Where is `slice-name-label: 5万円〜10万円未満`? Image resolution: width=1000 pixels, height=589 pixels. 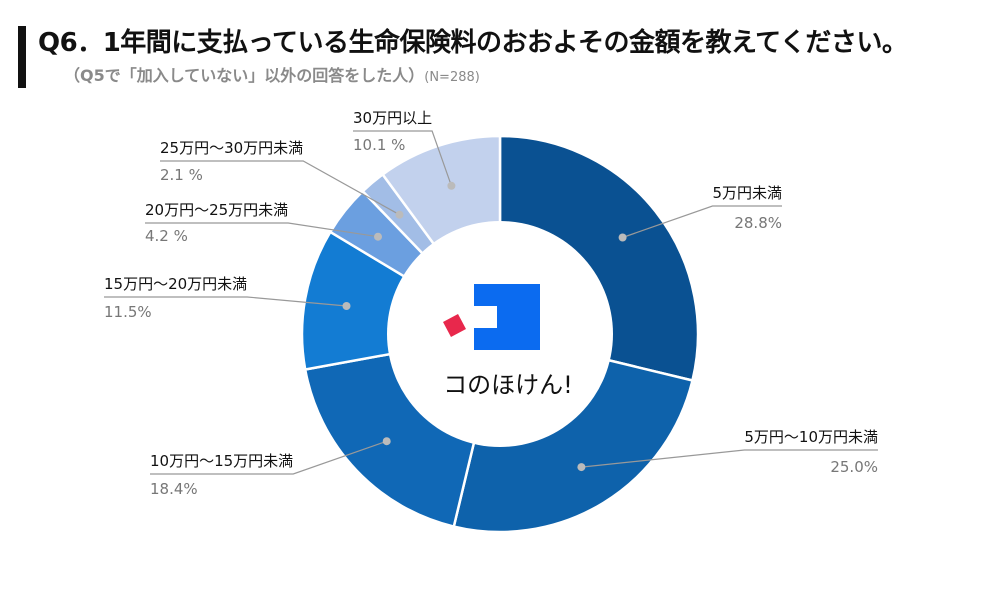
slice-name-label: 5万円〜10万円未満 is located at coordinates (811, 437).